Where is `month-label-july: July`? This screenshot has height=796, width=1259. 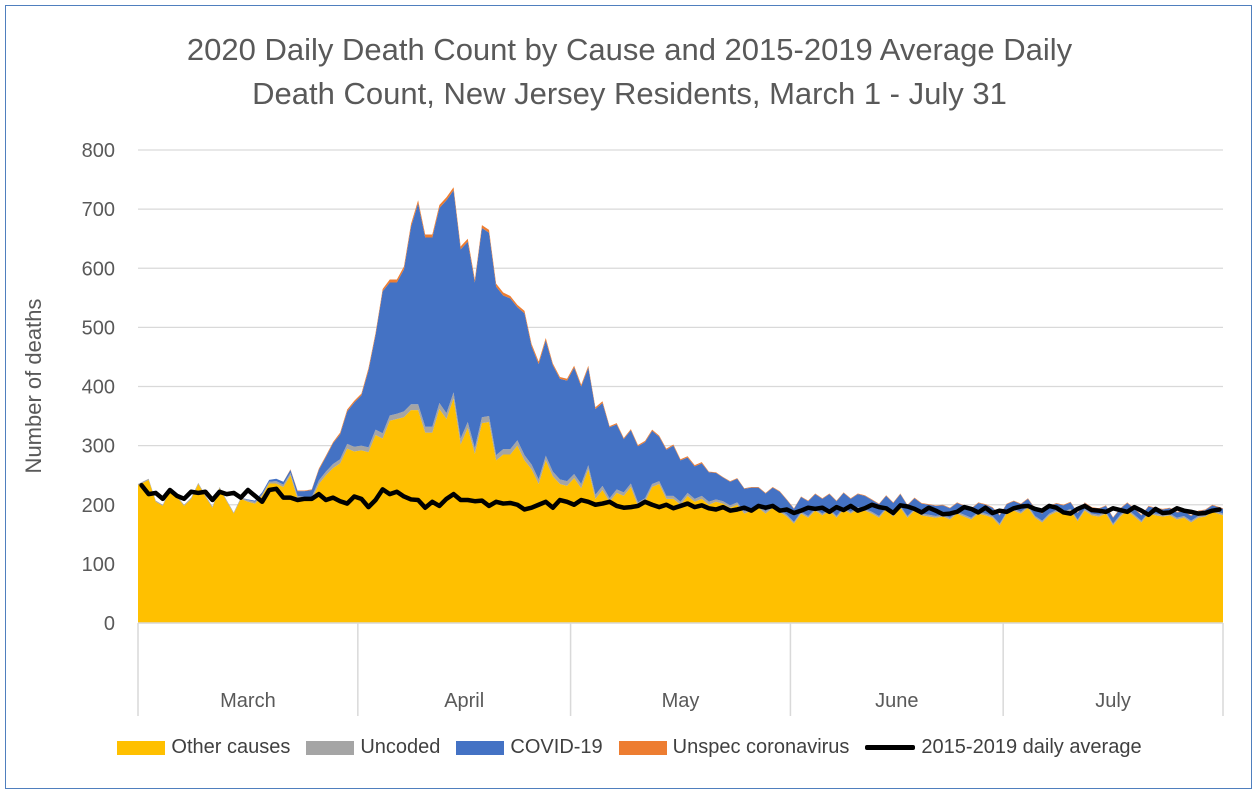
month-label-july: July is located at coordinates (1113, 701).